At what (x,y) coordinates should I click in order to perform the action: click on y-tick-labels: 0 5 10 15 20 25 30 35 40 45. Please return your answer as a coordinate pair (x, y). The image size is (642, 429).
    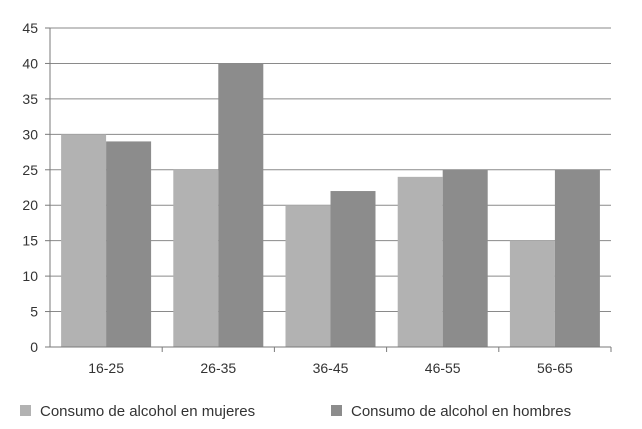
    Looking at the image, I should click on (30, 187).